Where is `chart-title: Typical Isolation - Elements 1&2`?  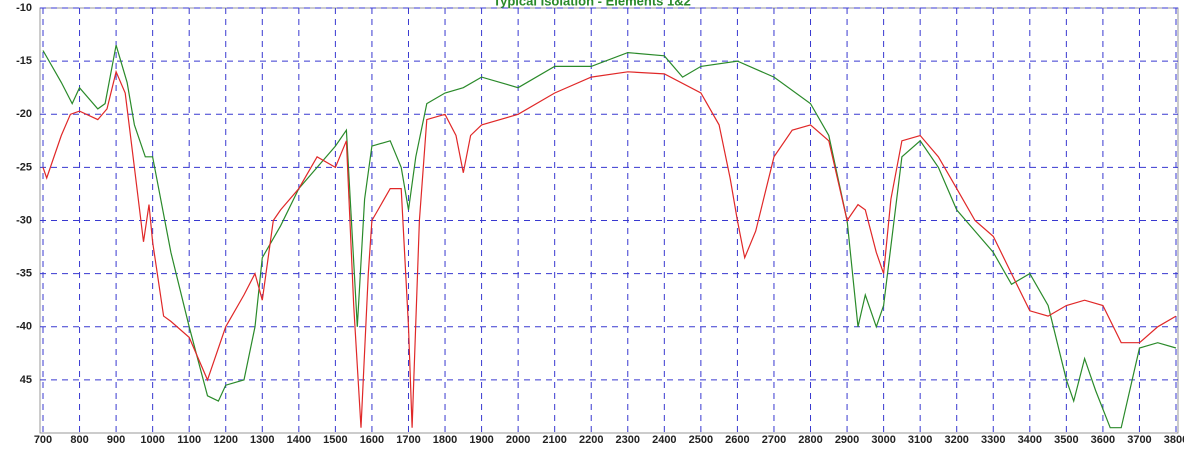
chart-title: Typical Isolation - Elements 1&2 is located at coordinates (592, 4).